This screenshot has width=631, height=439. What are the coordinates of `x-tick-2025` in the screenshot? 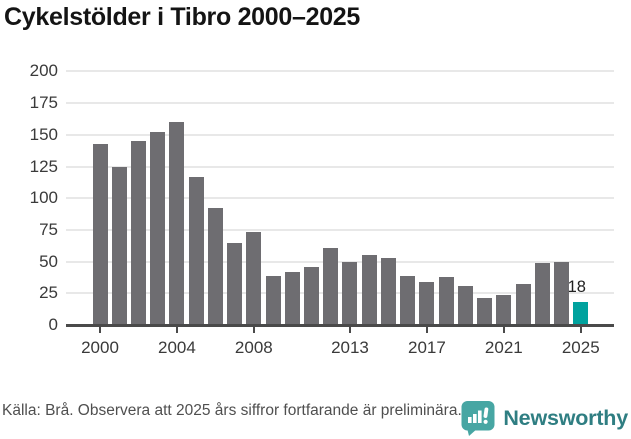 It's located at (580, 330).